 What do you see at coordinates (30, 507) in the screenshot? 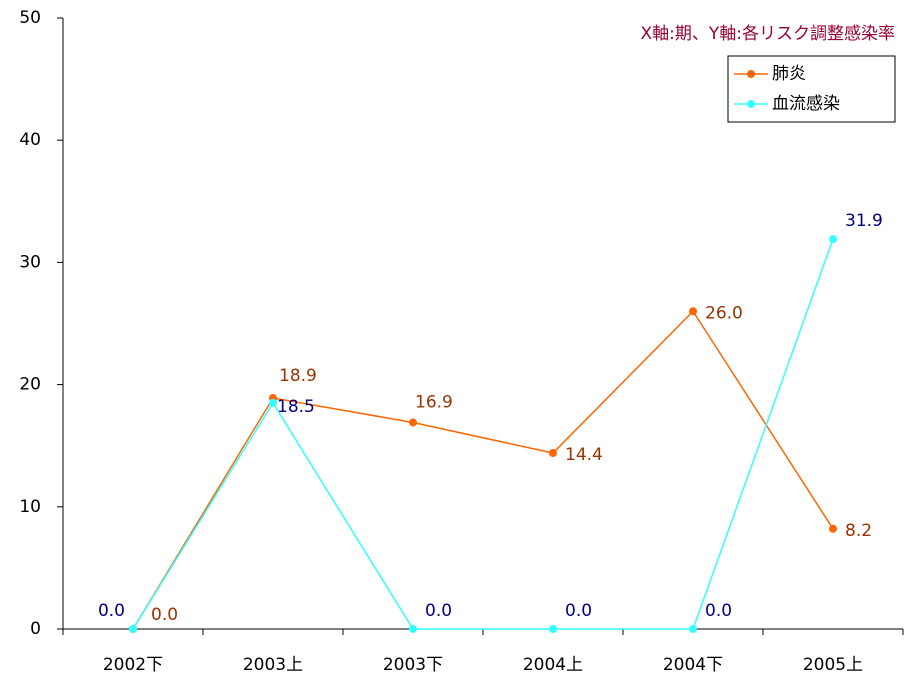
I see `y-tick-label: 10` at bounding box center [30, 507].